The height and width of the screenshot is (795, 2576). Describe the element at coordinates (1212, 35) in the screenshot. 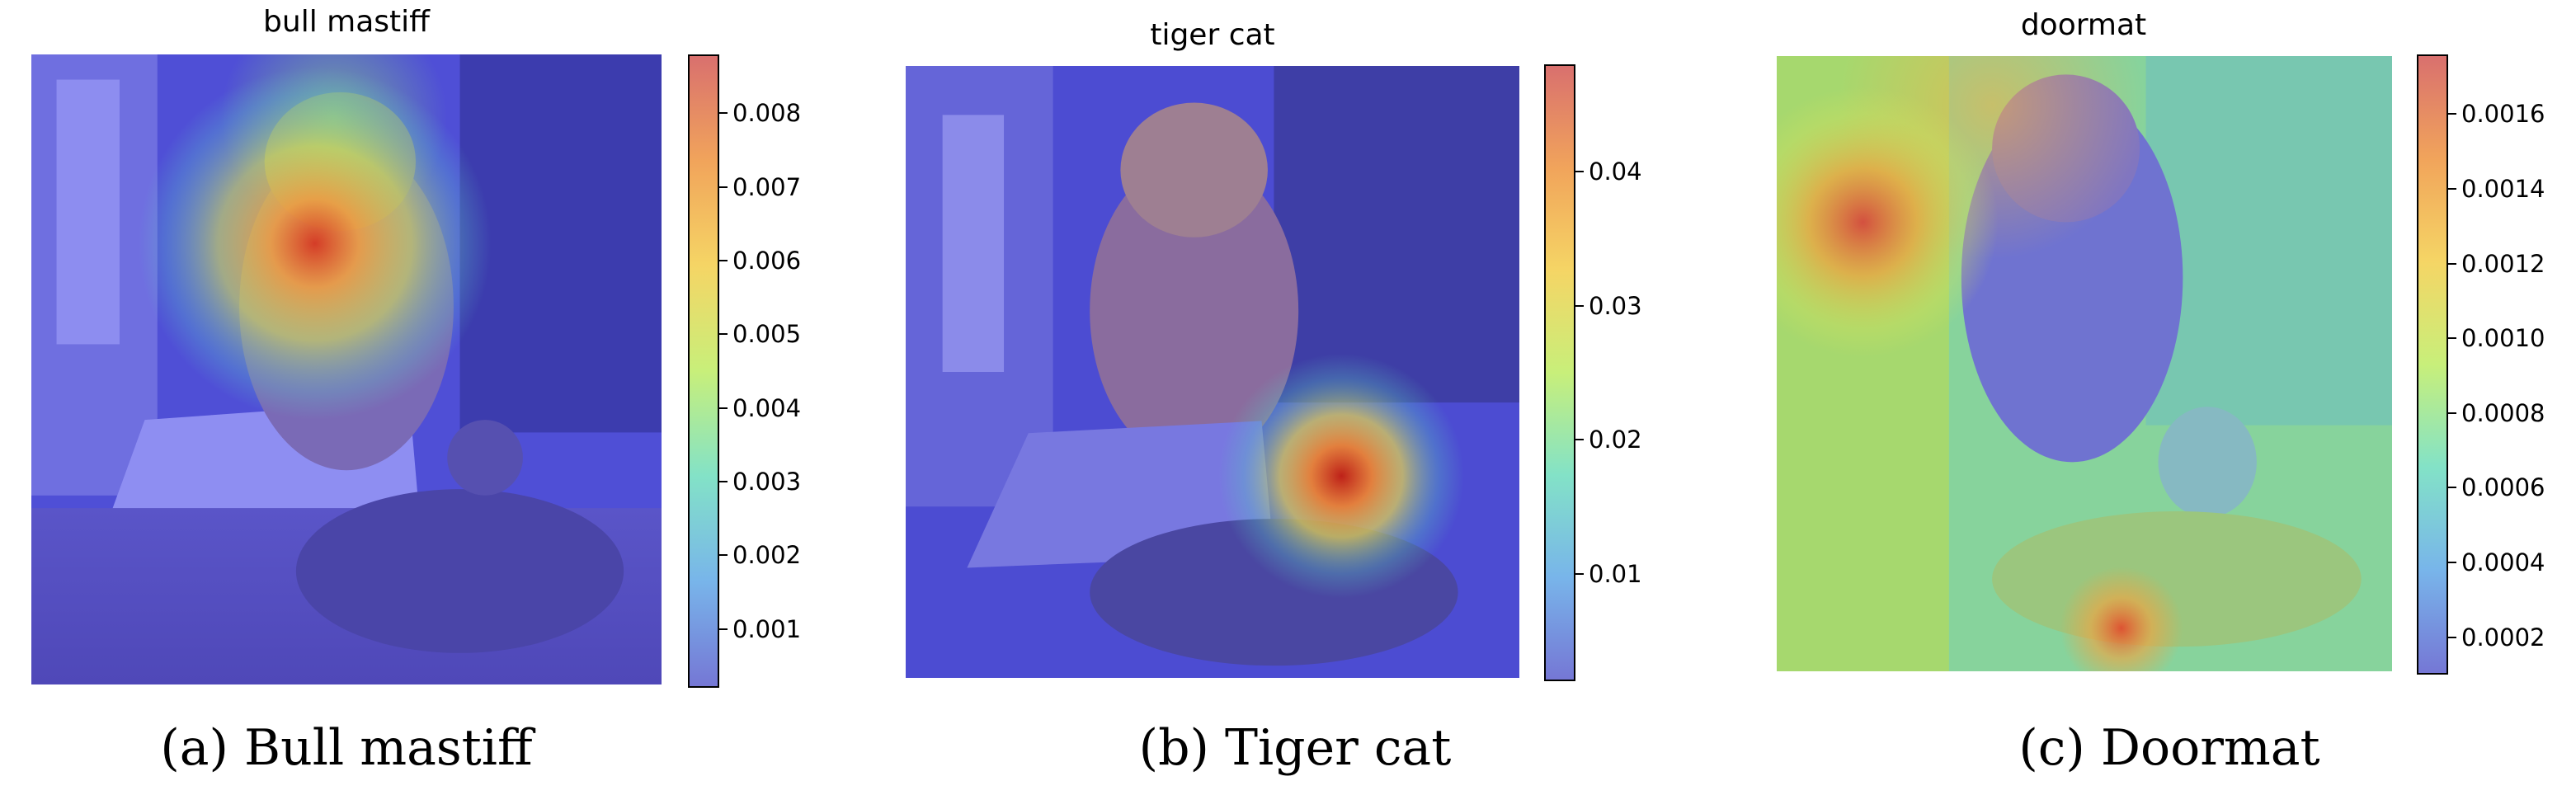

I see `panel-b-title: tiger cat` at that location.